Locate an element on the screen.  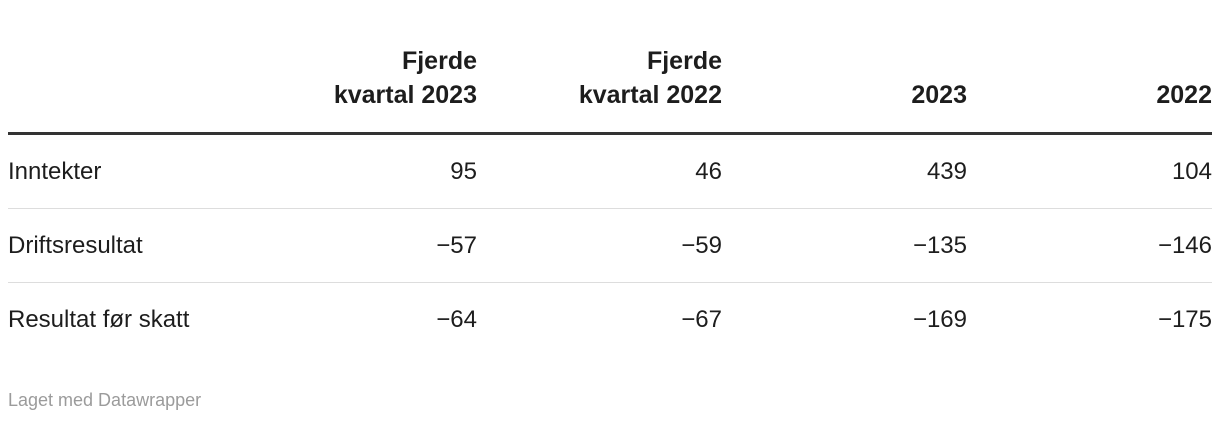
row-label: Driftsresultat is located at coordinates (120, 245).